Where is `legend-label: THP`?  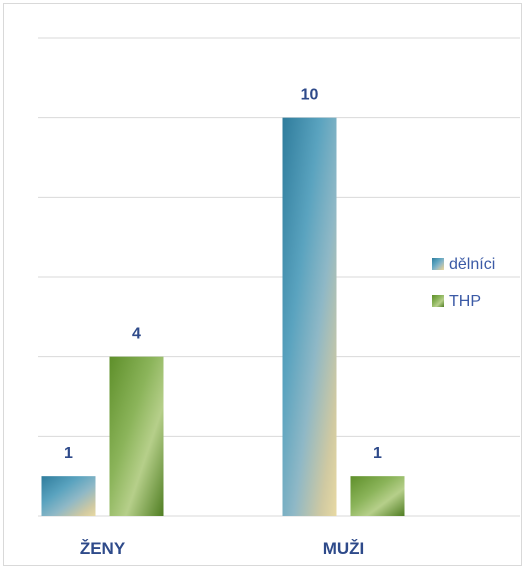 legend-label: THP is located at coordinates (465, 301).